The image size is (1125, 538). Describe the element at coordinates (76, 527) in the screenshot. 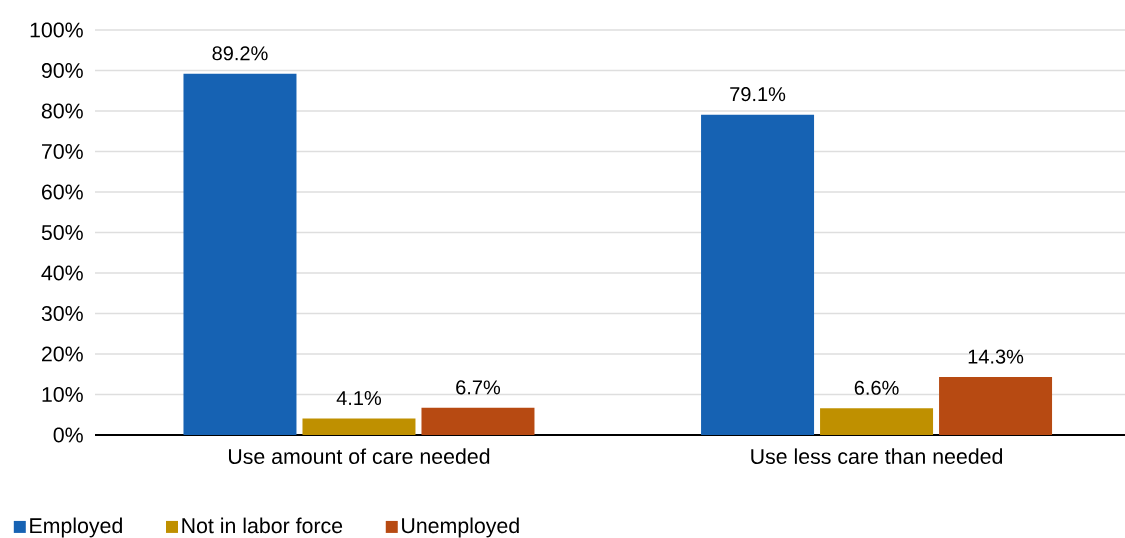

I see `legend-label: Employed` at that location.